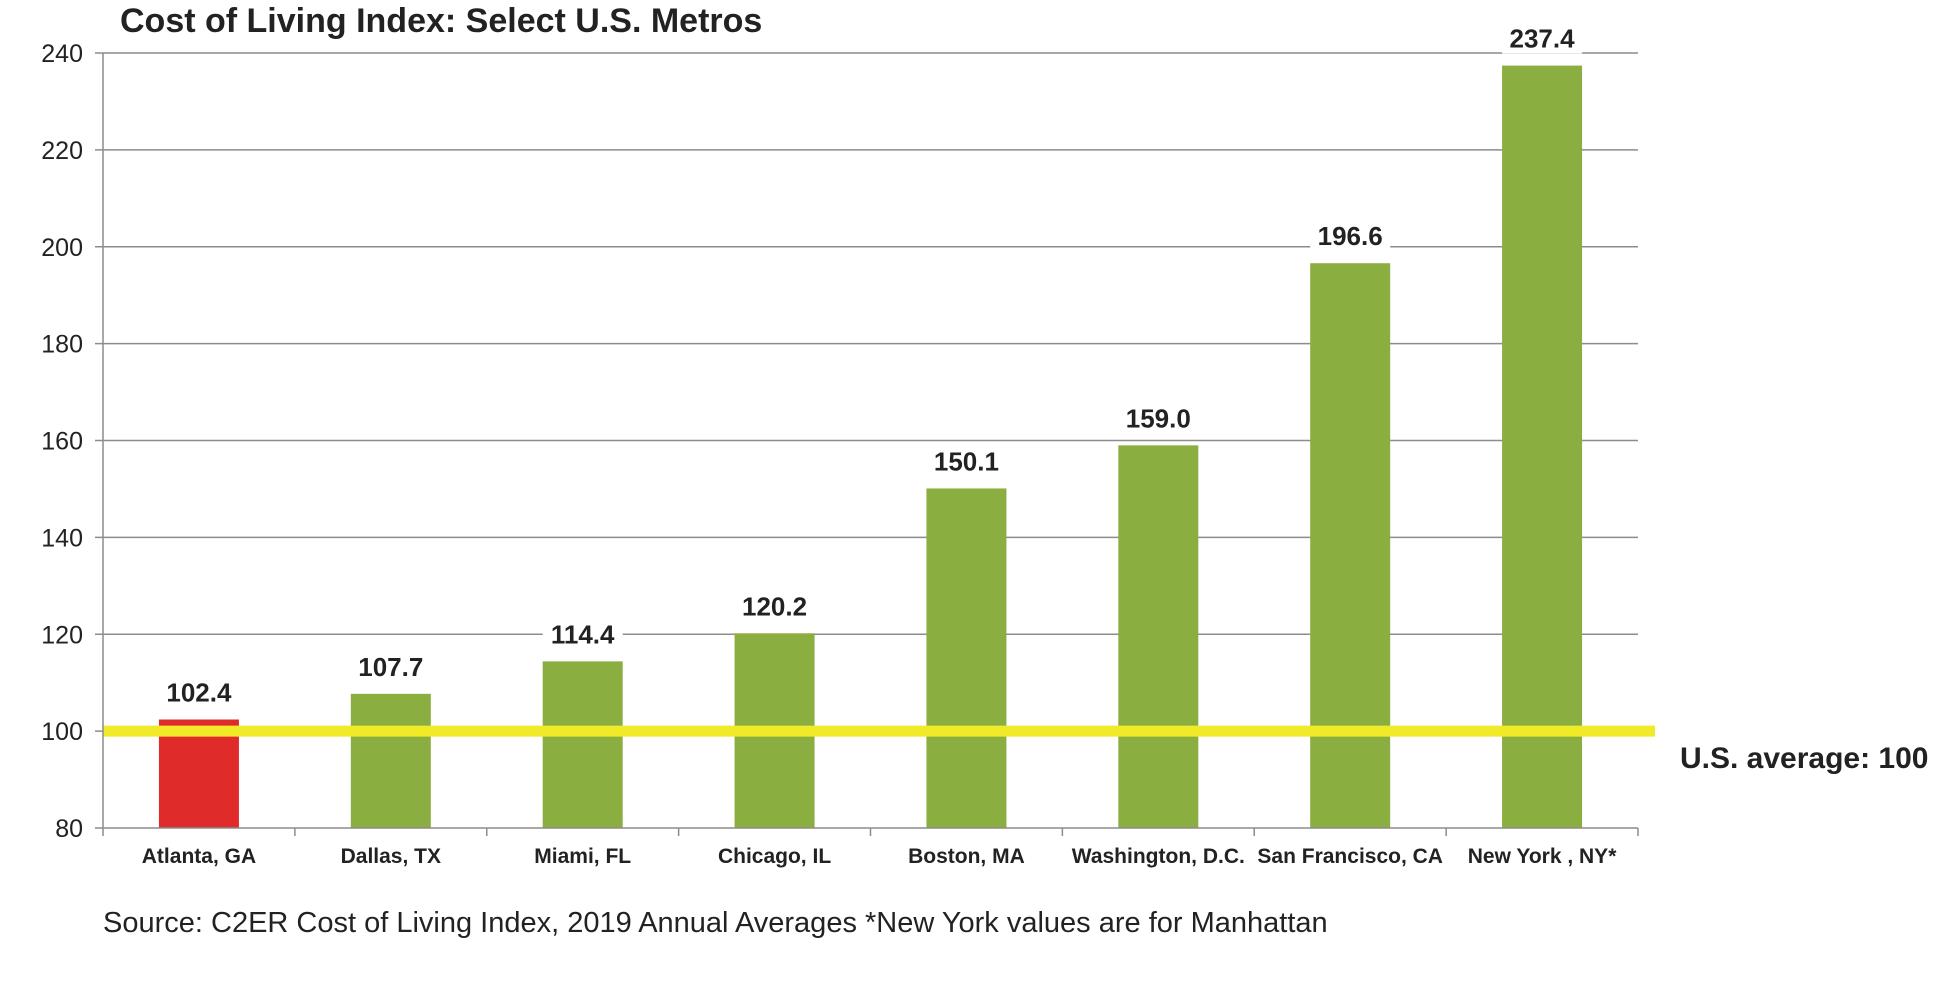 This screenshot has height=982, width=1936. Describe the element at coordinates (69, 829) in the screenshot. I see `y-tick-label: 80` at that location.